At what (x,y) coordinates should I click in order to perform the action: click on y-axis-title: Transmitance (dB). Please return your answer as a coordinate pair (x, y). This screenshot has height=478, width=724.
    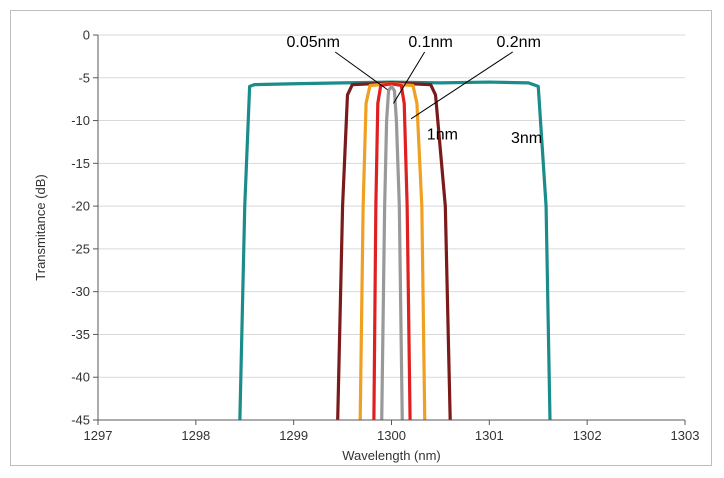
    Looking at the image, I should click on (40, 227).